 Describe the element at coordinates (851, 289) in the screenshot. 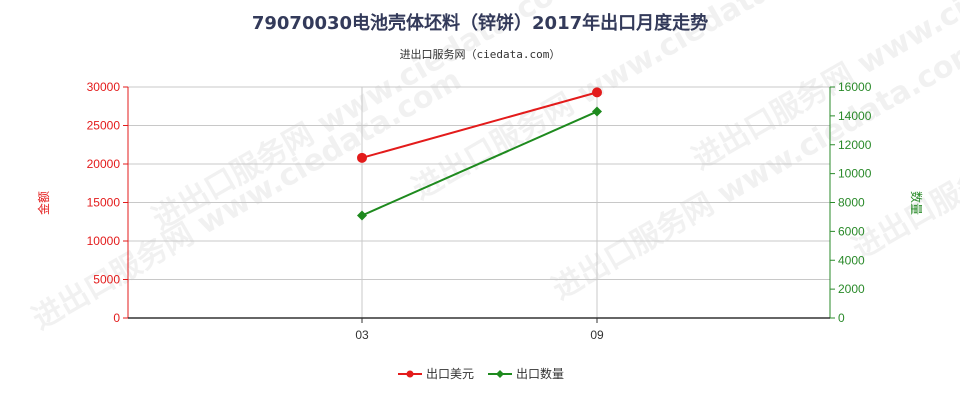

I see `y-tick-label-right: 2000` at that location.